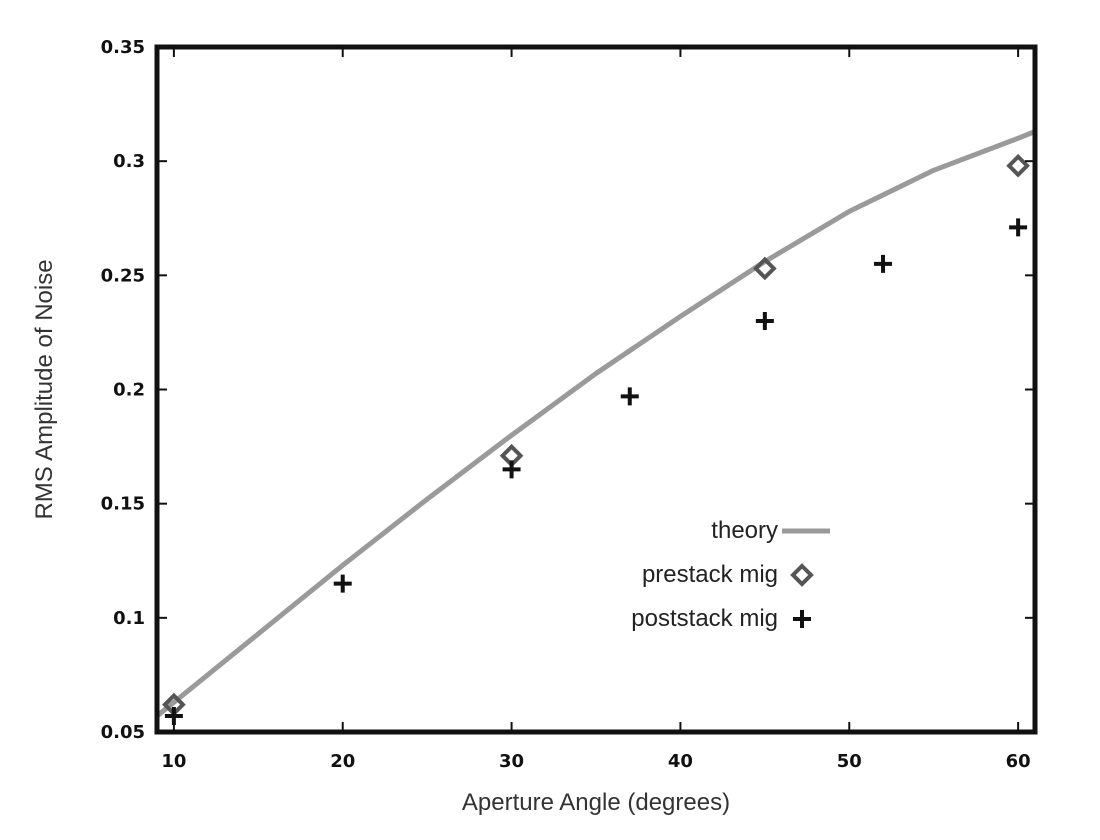  I want to click on x-tick-label: 30, so click(511, 761).